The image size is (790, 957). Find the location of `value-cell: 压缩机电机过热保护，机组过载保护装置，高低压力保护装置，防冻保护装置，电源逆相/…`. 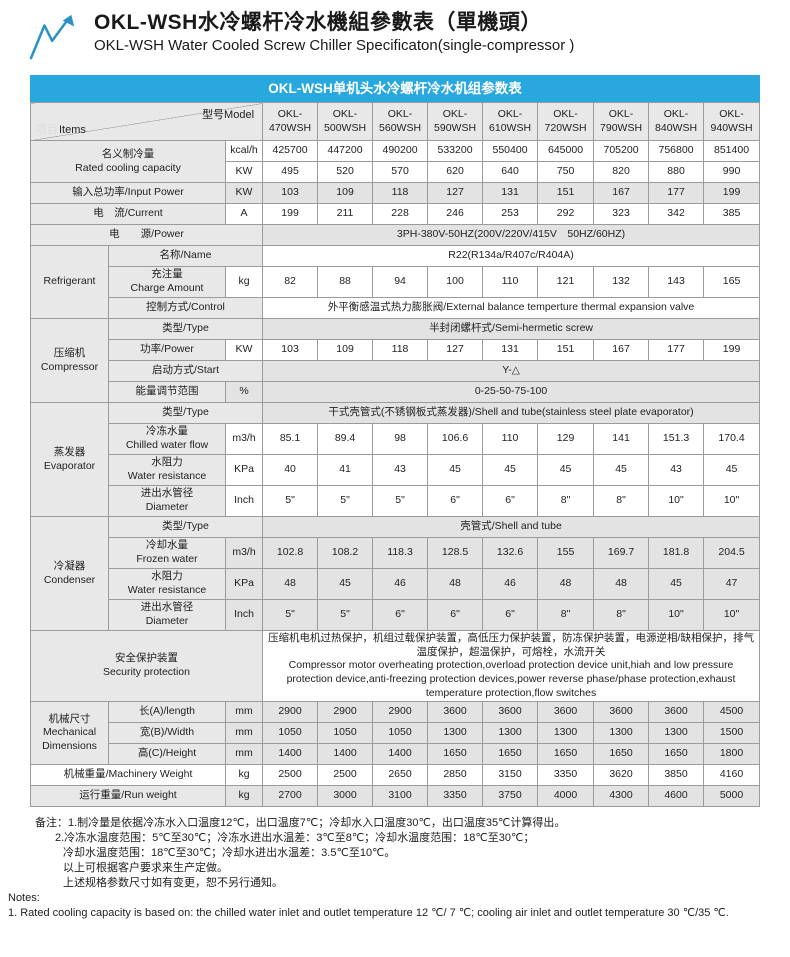

value-cell: 压缩机电机过热保护，机组过载保护装置，高低压力保护装置，防冻保护装置，电源逆相/… is located at coordinates (511, 666).